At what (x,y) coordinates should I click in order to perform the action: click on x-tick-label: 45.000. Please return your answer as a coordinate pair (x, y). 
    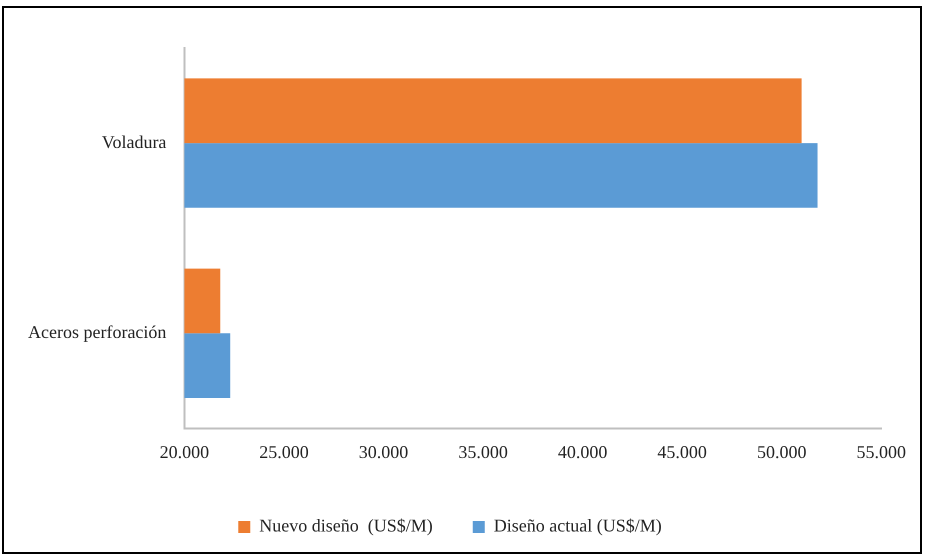
    Looking at the image, I should click on (682, 452).